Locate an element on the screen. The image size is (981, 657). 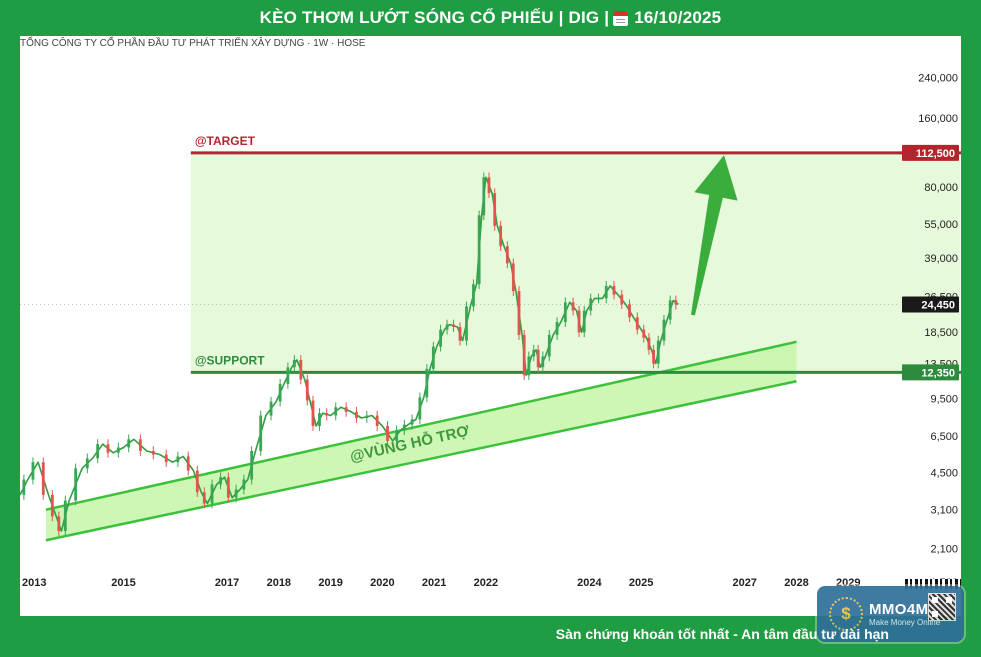
barcode-strip is located at coordinates (933, 584).